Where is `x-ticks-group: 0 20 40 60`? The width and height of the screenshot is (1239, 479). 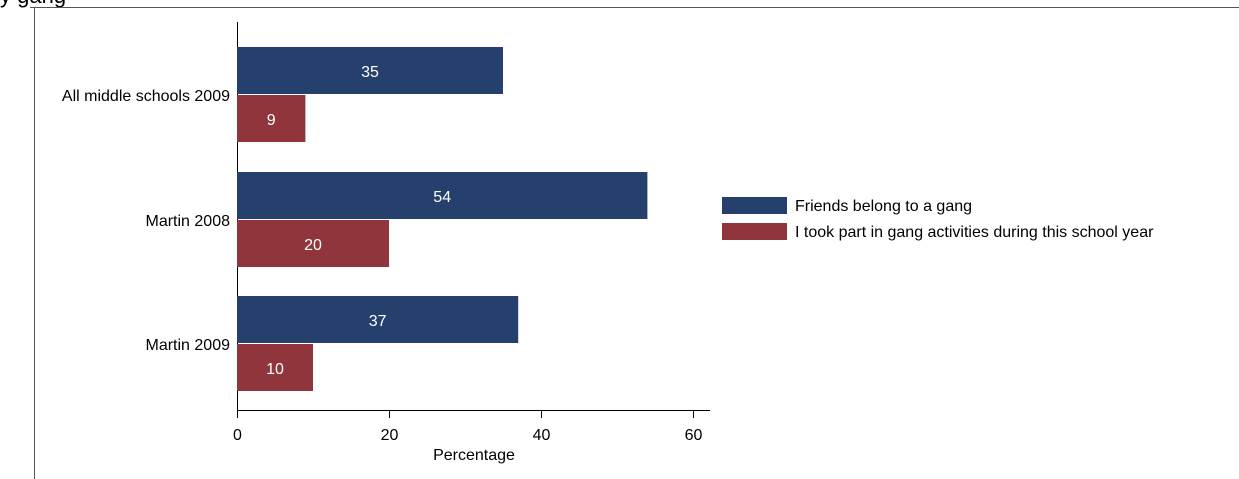 x-ticks-group: 0 20 40 60 is located at coordinates (468, 427).